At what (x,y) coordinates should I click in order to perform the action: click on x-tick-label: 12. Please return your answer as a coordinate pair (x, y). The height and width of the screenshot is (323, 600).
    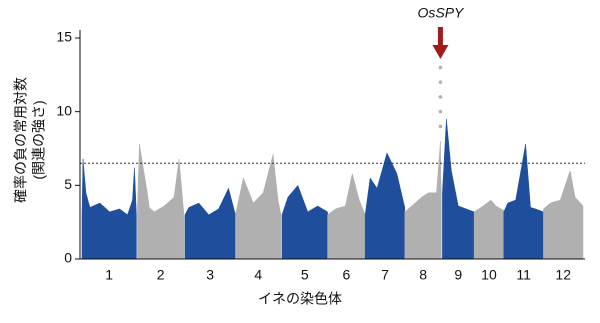
    Looking at the image, I should click on (563, 275).